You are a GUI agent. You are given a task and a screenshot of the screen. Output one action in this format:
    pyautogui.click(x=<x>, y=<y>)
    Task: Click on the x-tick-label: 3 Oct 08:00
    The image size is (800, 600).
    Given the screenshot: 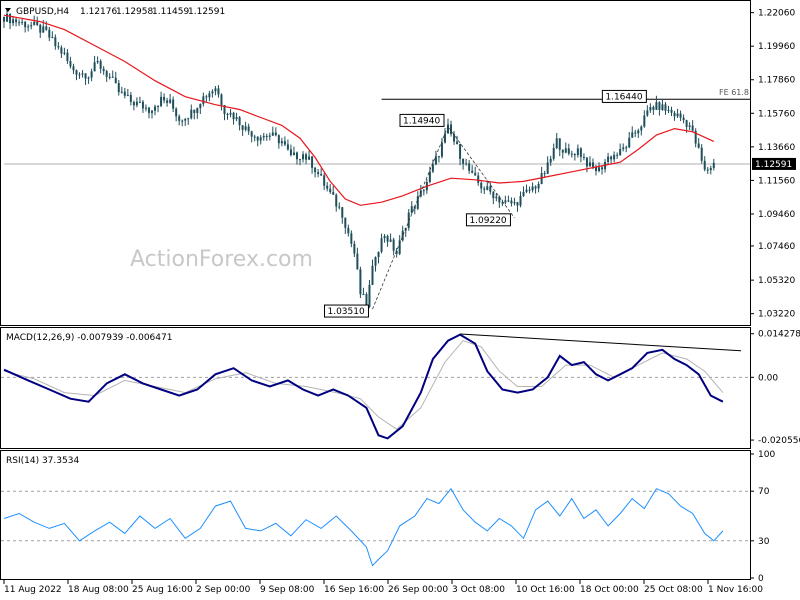 What is the action you would take?
    pyautogui.click(x=478, y=590)
    